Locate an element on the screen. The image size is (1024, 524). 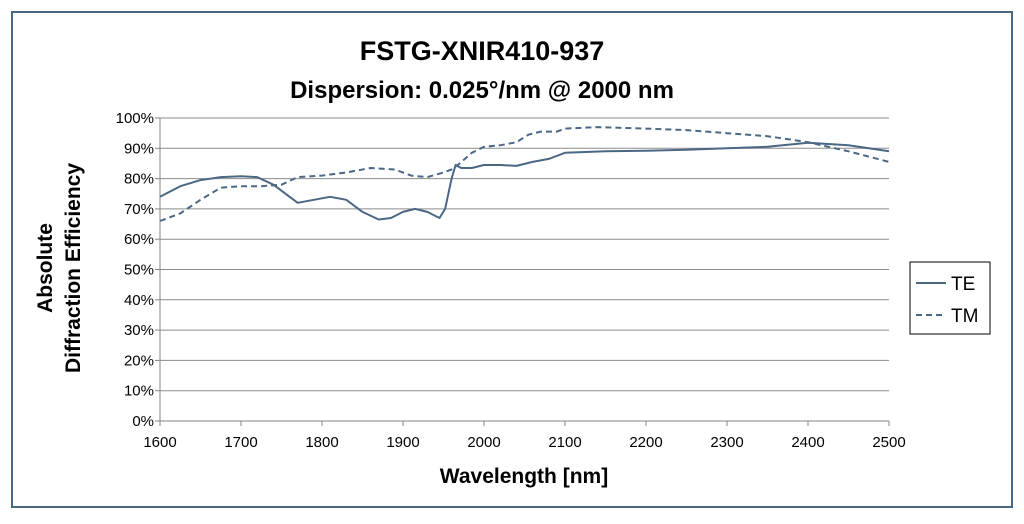
chart-title: FSTG-XNIR410-937 is located at coordinates (482, 51).